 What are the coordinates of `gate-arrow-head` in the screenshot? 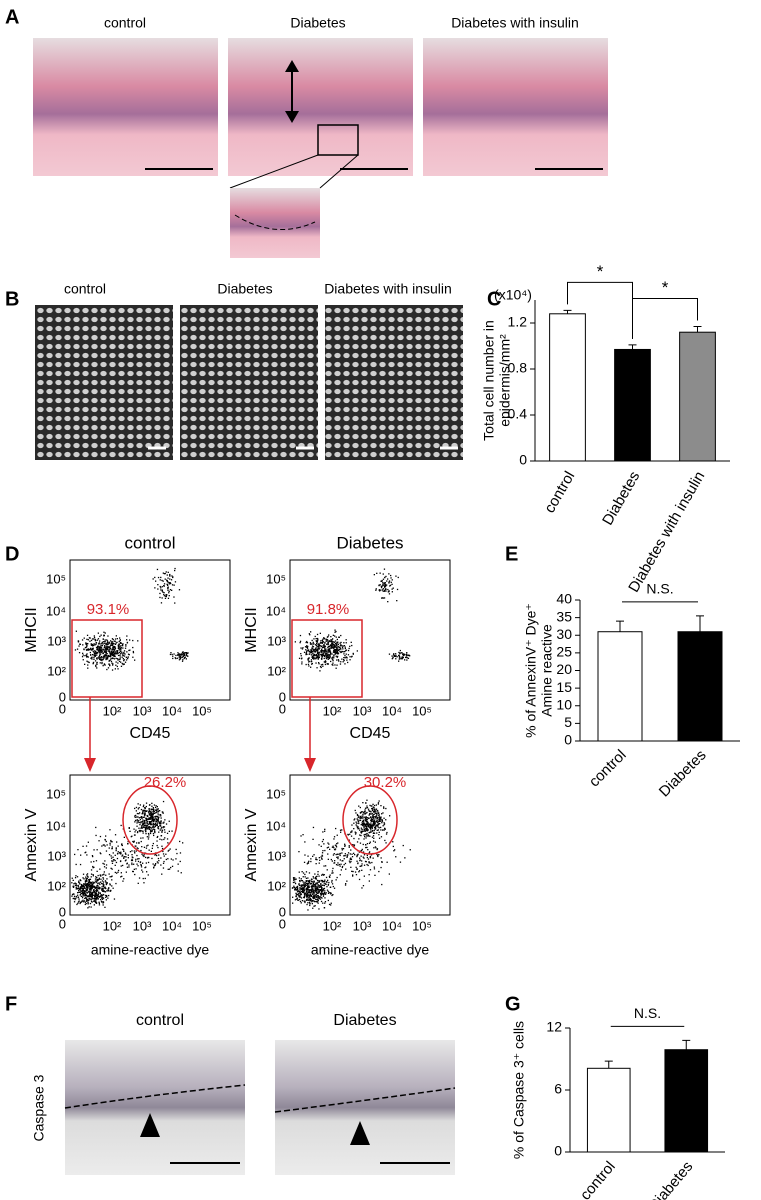 It's located at (90, 765).